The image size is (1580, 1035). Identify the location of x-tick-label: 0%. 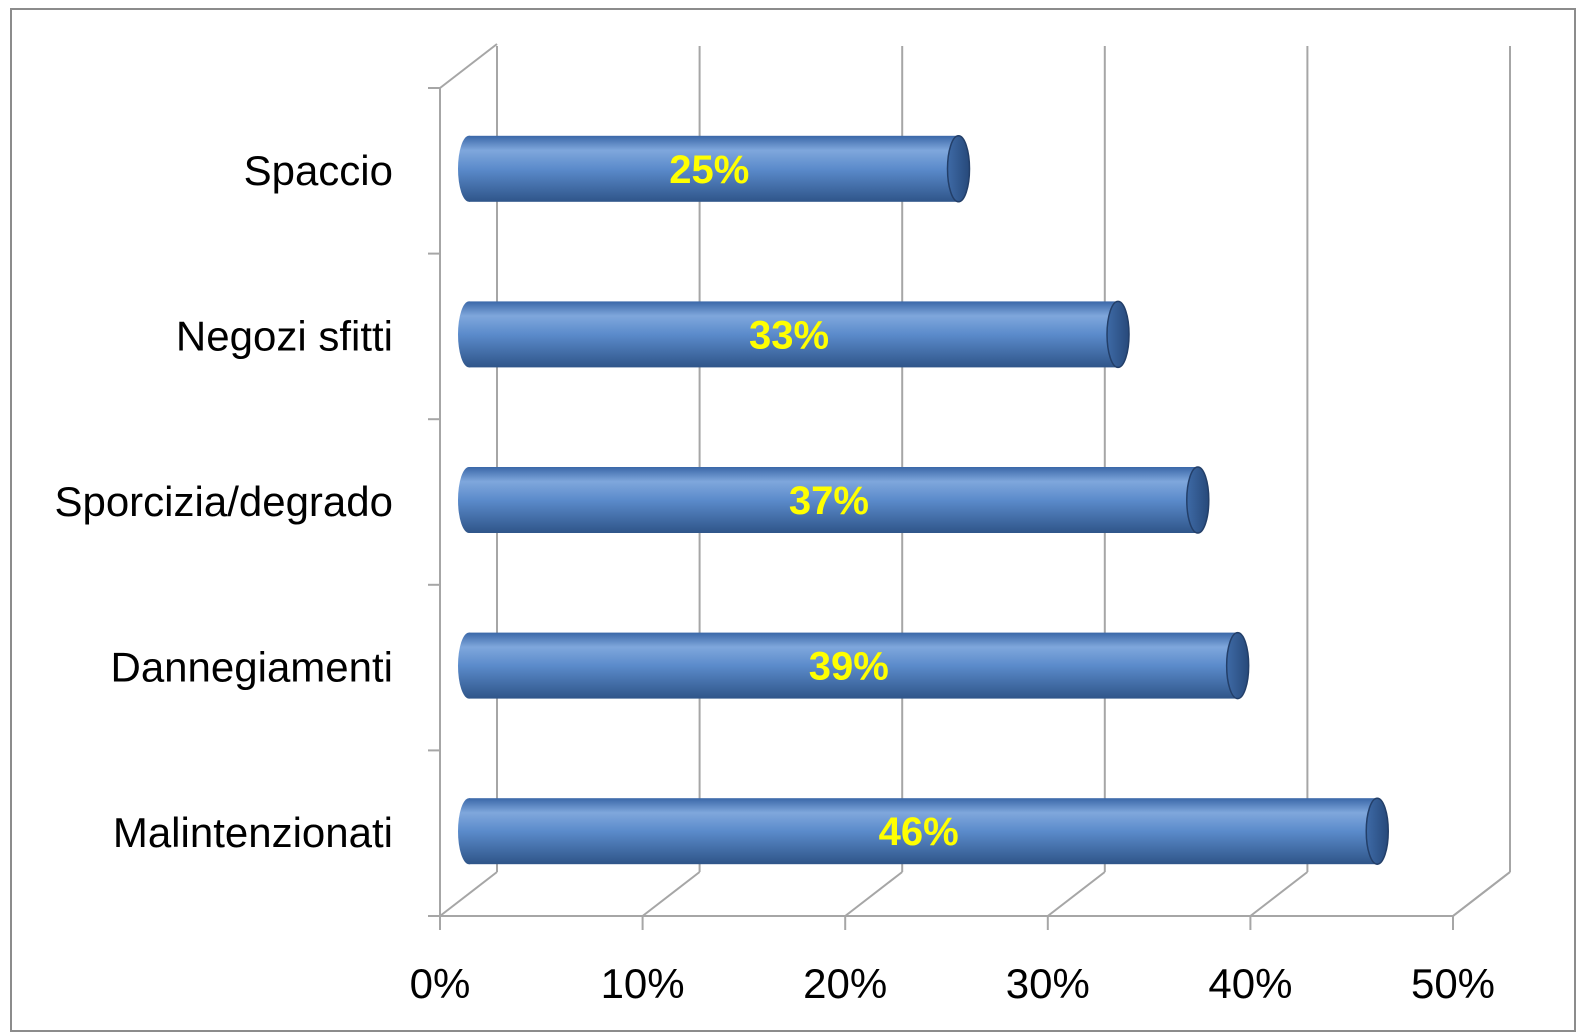
(440, 983).